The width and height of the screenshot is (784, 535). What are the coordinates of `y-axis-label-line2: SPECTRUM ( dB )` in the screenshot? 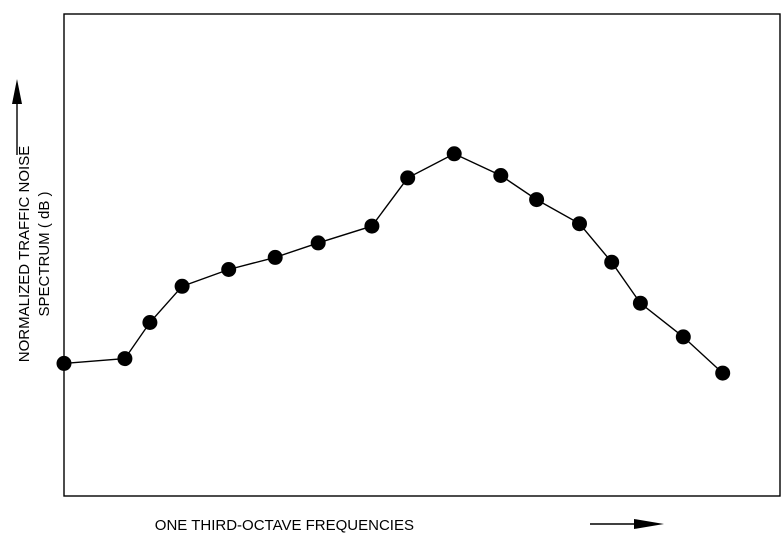 It's located at (44, 253).